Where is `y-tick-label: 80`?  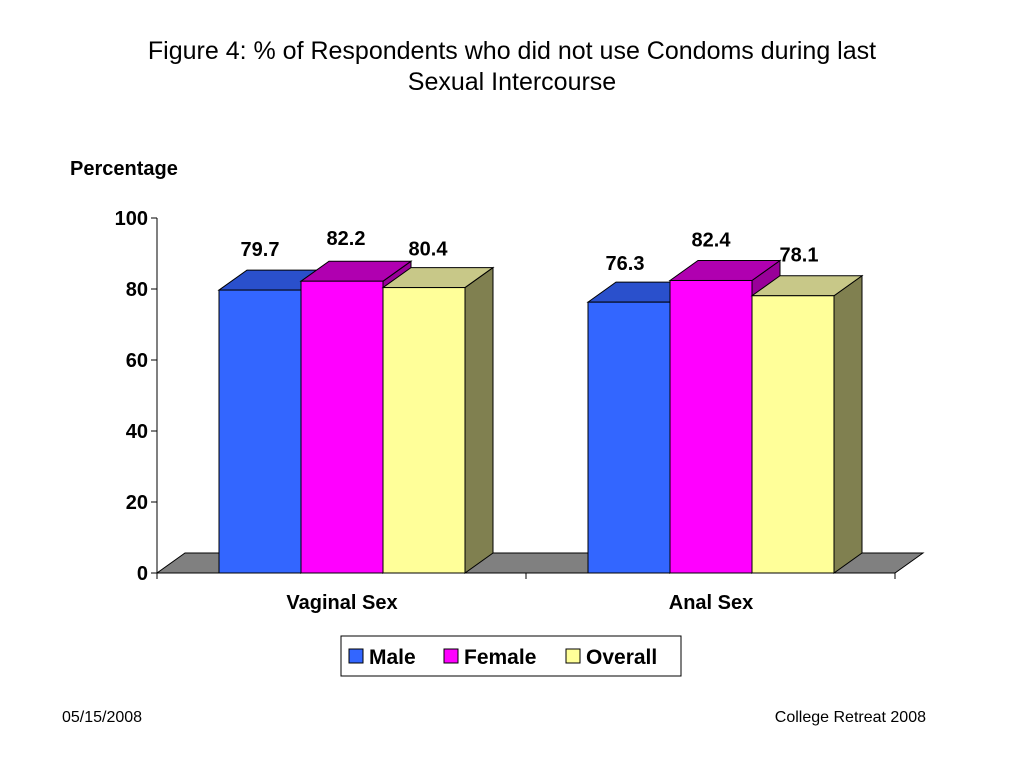
y-tick-label: 80 is located at coordinates (137, 290).